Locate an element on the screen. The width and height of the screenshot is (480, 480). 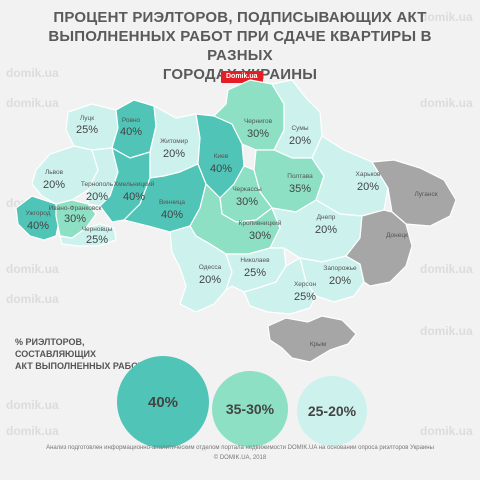
city-label: Житомир is located at coordinates (174, 141).